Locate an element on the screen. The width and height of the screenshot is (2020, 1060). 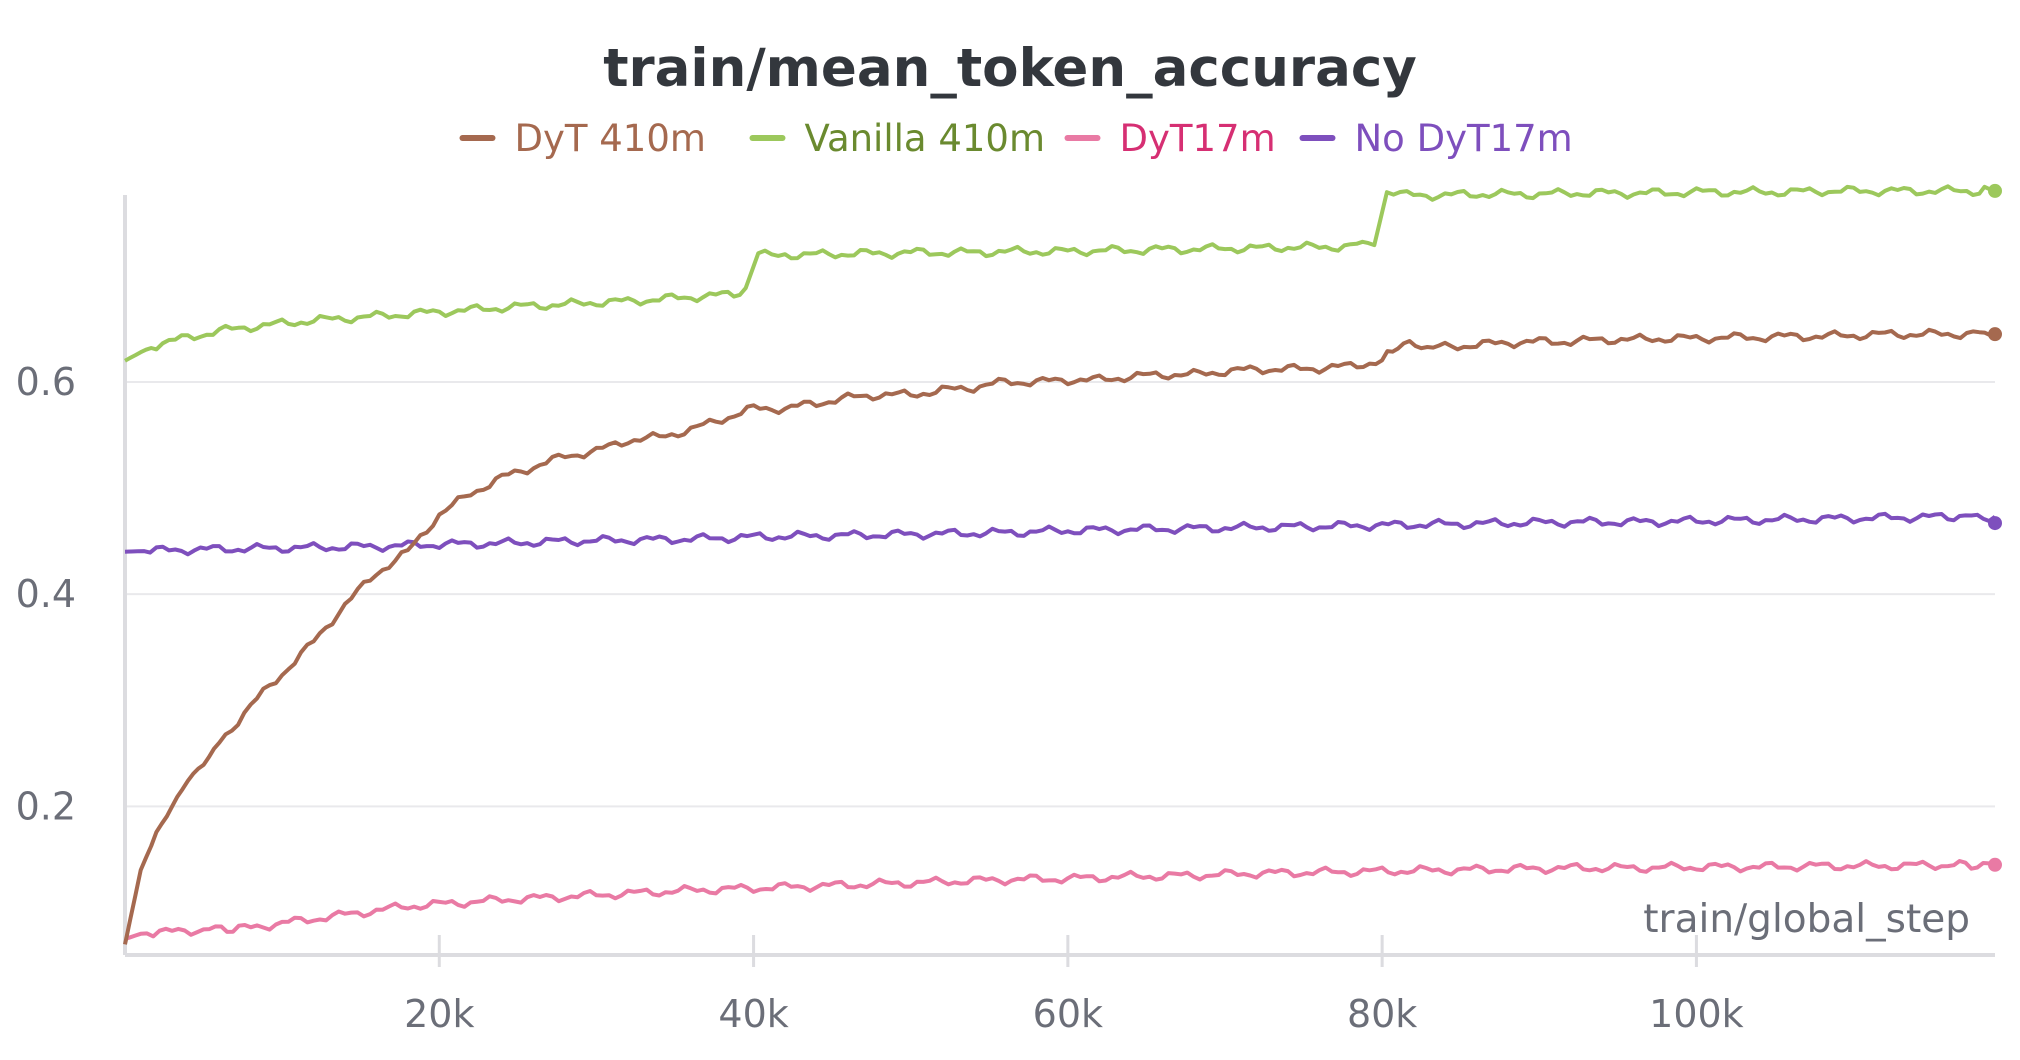
legend-item: Vanilla 410m is located at coordinates (897, 138).